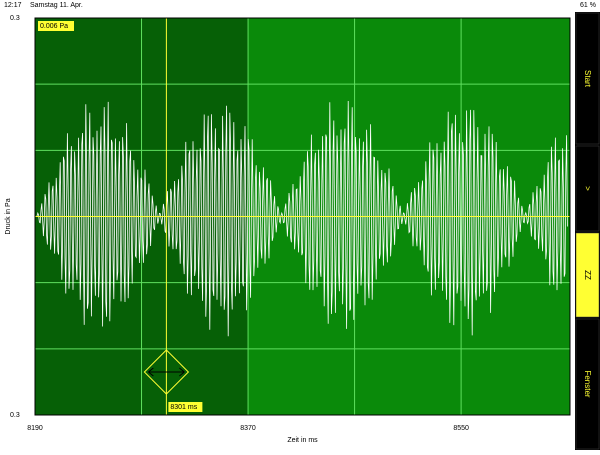 The image size is (600, 455). What do you see at coordinates (56, 5) in the screenshot?
I see `status-date: Samstag 11. Apr.` at bounding box center [56, 5].